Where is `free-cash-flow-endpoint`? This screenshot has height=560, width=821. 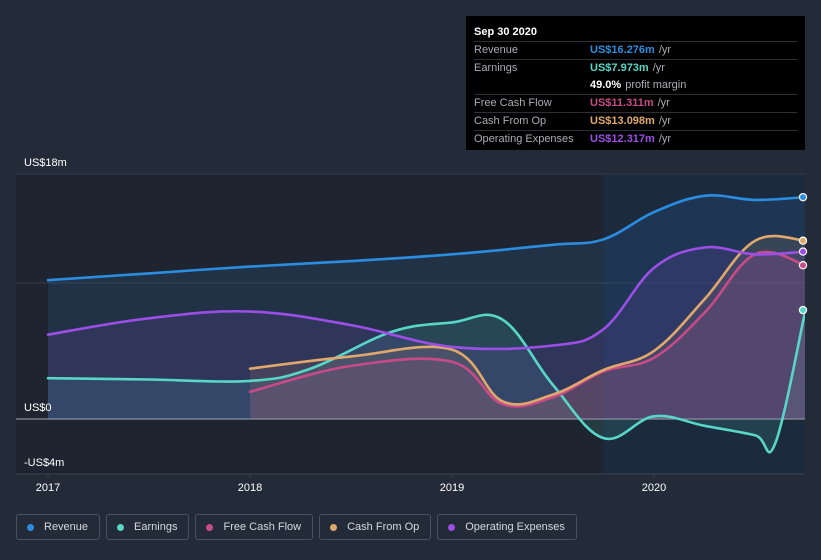
free-cash-flow-endpoint is located at coordinates (803, 265).